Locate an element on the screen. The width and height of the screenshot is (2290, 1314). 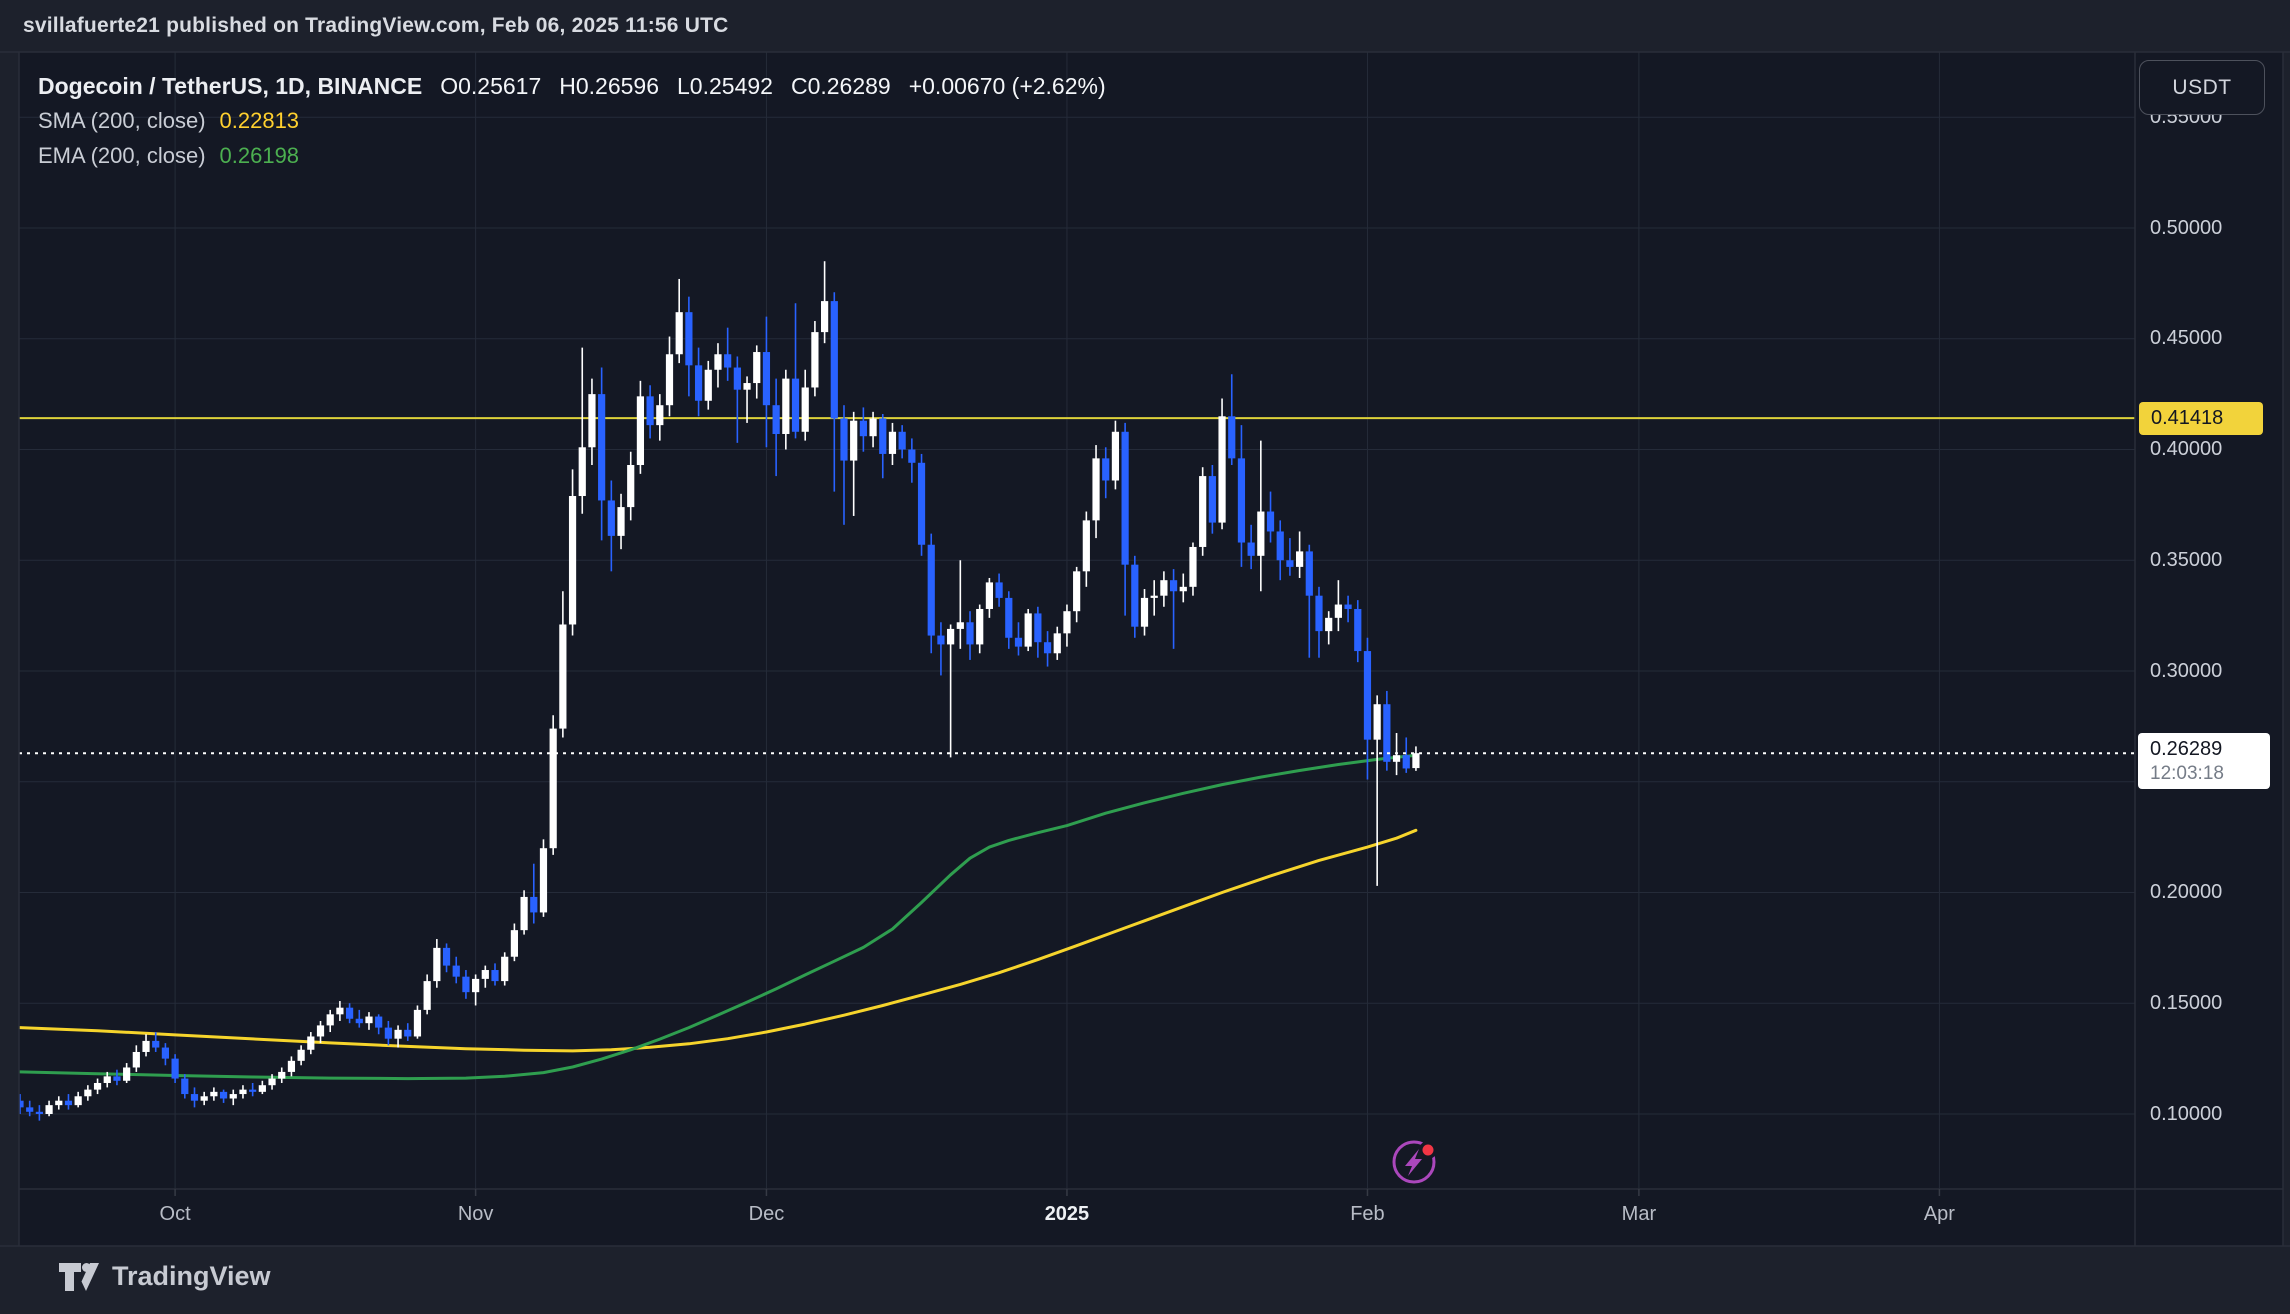
ohlc-open: O0.25617 is located at coordinates (491, 85).